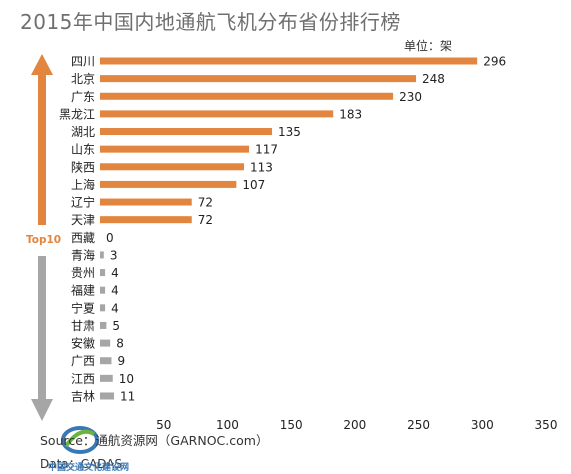 The image size is (571, 474). Describe the element at coordinates (83, 396) in the screenshot. I see `category-label: 吉林` at that location.